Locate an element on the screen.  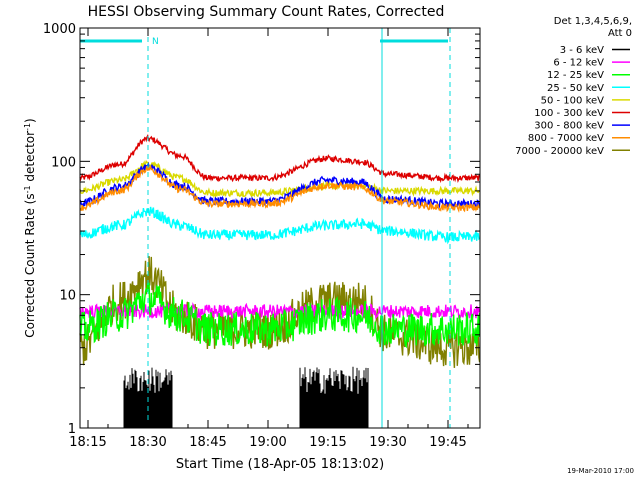
series-300-800-kev-line is located at coordinates (280, 185).